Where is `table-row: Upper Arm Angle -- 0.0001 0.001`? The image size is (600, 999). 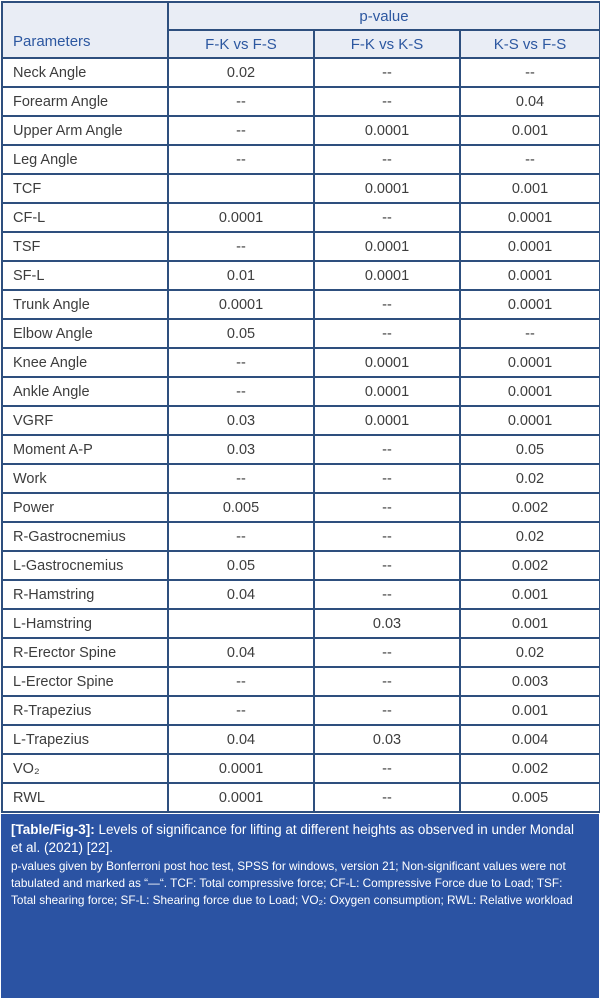 table-row: Upper Arm Angle -- 0.0001 0.001 is located at coordinates (300, 130).